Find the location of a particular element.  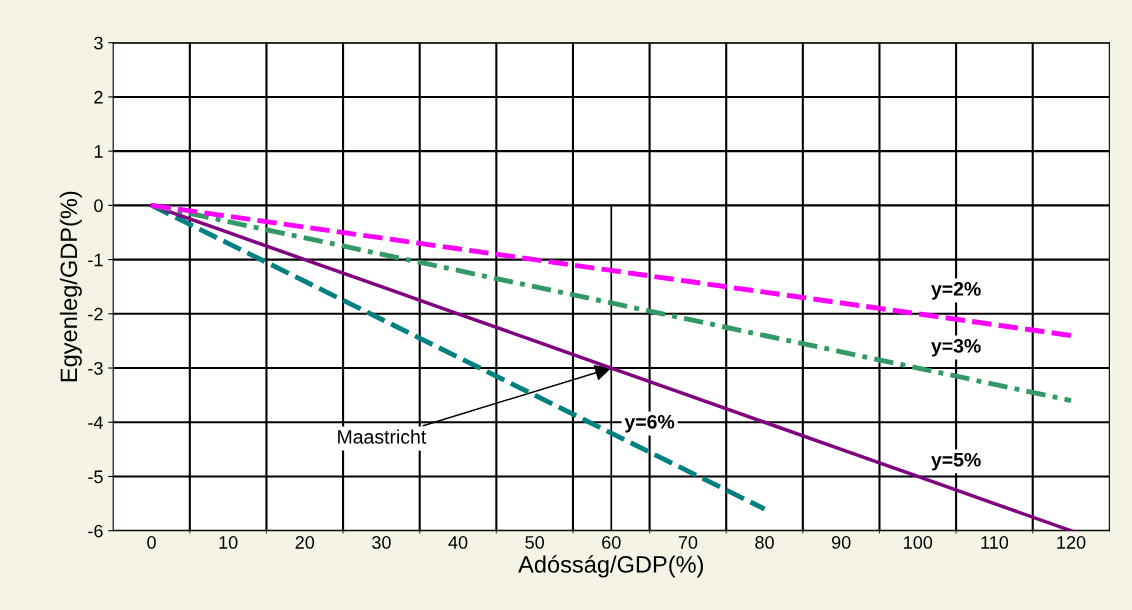

y-tick-label: -1 is located at coordinates (95, 260).